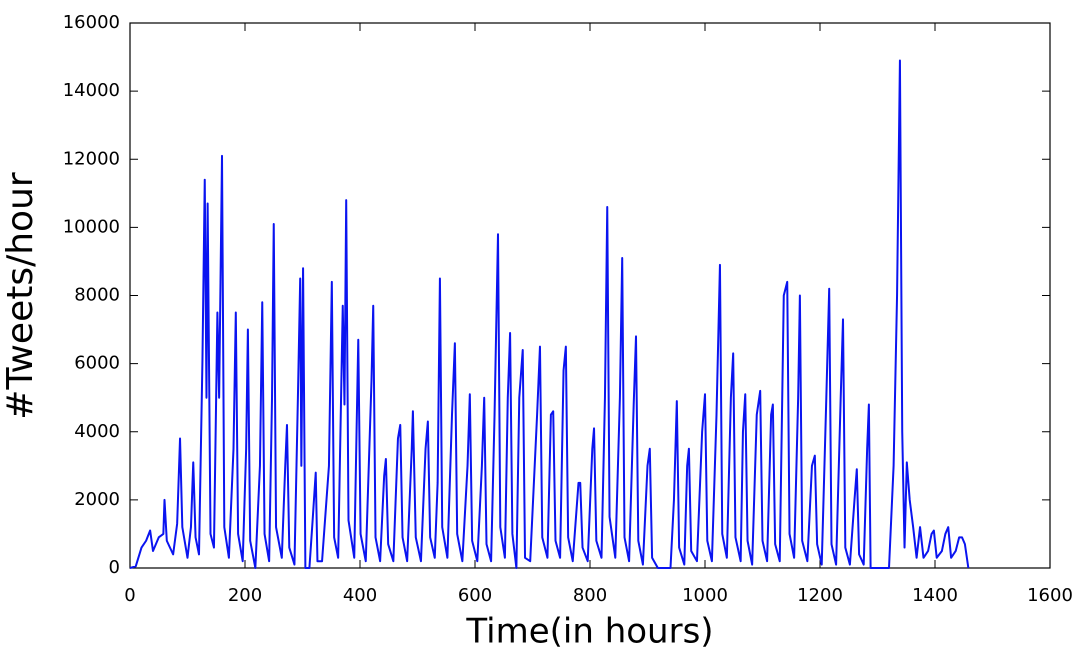  Describe the element at coordinates (91, 226) in the screenshot. I see `y-tick-label: 10000` at that location.